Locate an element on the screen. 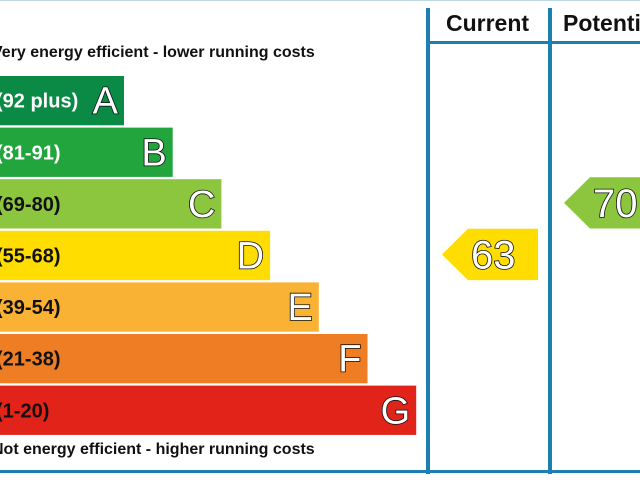 The width and height of the screenshot is (640, 480). current-column-header: Current is located at coordinates (488, 23).